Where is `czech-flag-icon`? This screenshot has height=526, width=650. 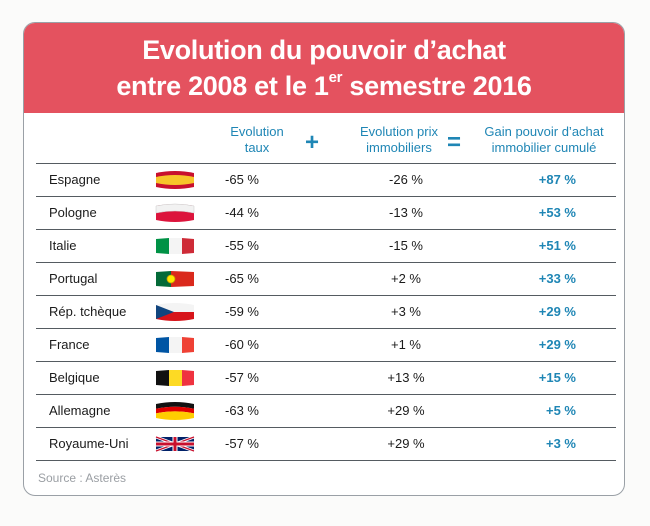
czech-flag-icon is located at coordinates (175, 312).